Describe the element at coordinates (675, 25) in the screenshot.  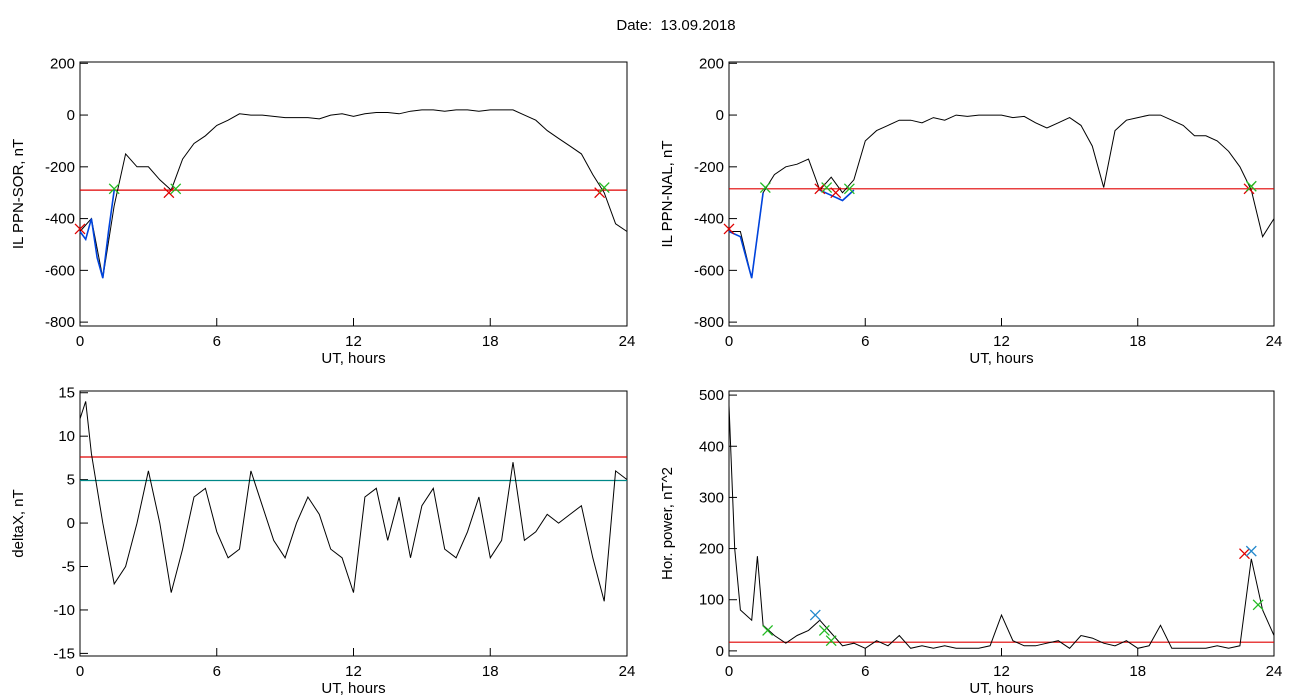
I see `figure-title: Date: 13.09.2018` at that location.